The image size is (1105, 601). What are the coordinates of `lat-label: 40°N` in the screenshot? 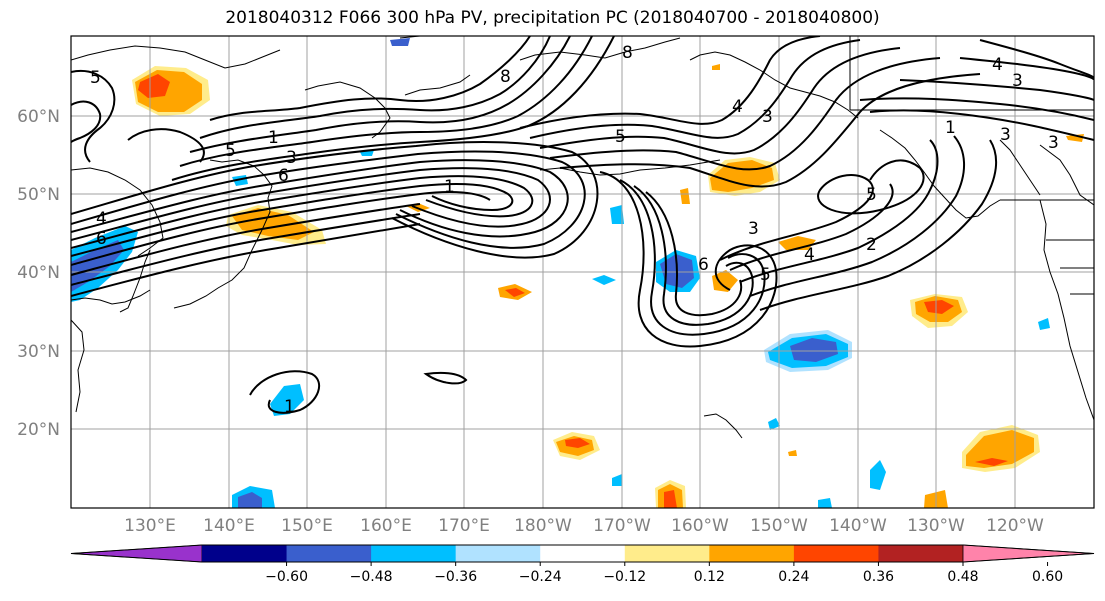 It's located at (38, 273).